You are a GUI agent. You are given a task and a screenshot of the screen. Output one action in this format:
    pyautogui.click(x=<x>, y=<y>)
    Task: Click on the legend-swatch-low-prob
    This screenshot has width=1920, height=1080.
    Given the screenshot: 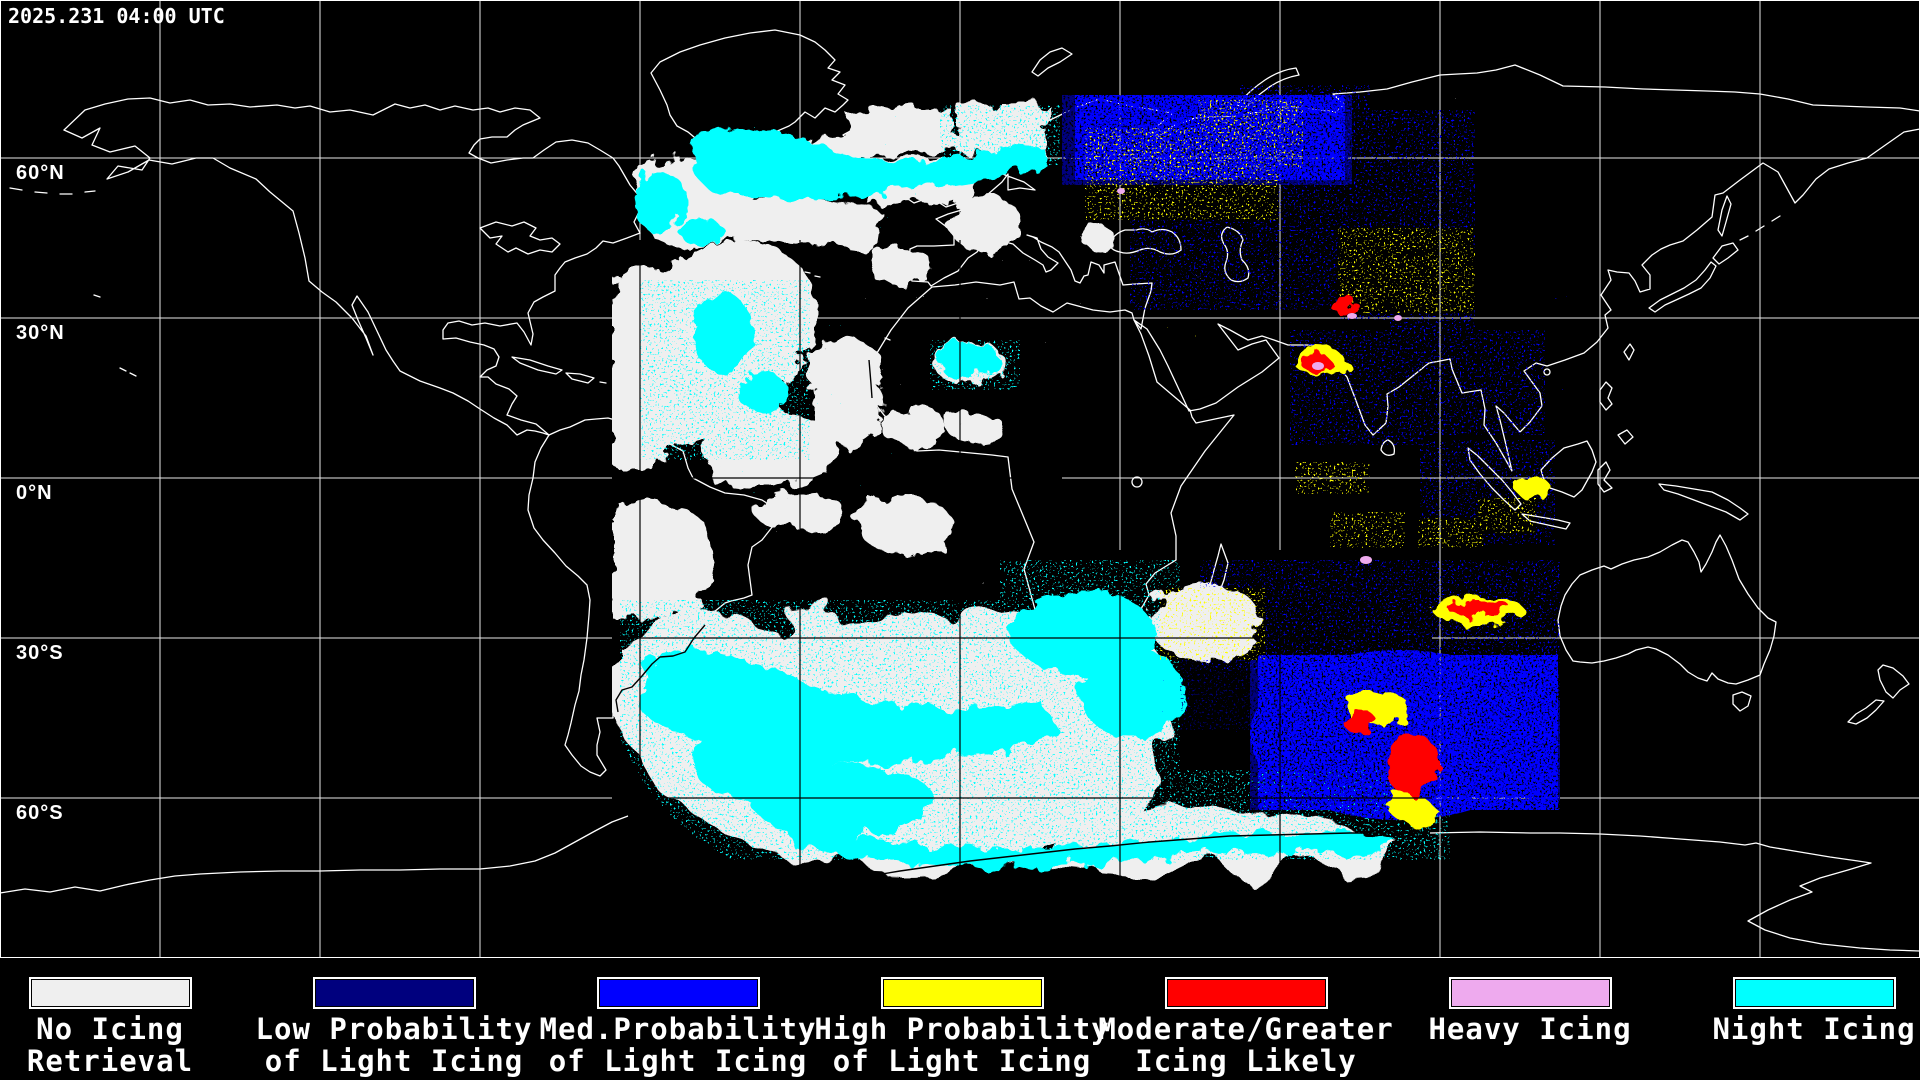 What is the action you would take?
    pyautogui.click(x=394, y=993)
    